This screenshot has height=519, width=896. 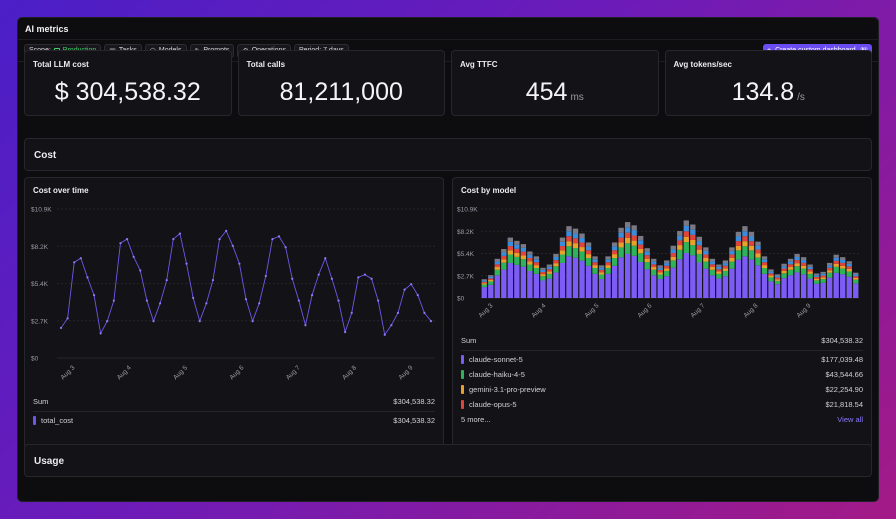 What do you see at coordinates (662, 359) in the screenshot?
I see `legend-row: claude-sonnet-5 $177,039.48` at bounding box center [662, 359].